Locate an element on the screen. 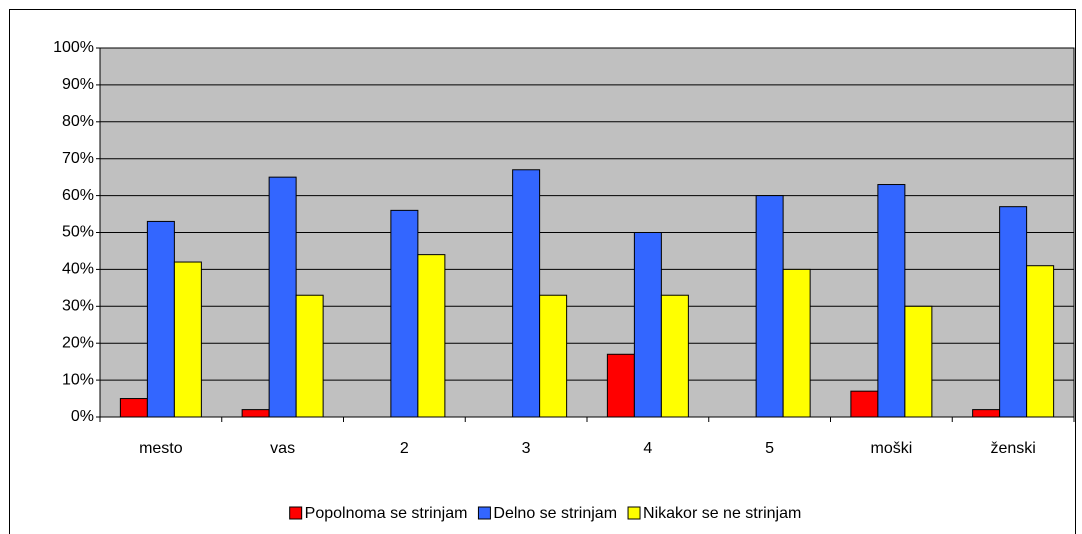 The width and height of the screenshot is (1082, 534). x-tick-label: 4 is located at coordinates (647, 448).